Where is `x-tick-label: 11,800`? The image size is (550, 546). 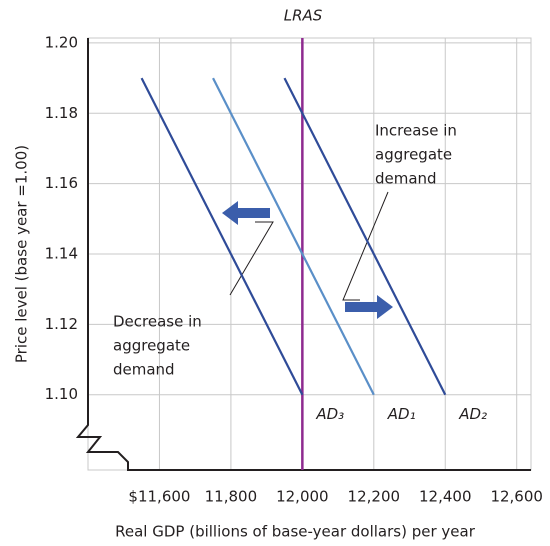 x-tick-label: 11,800 is located at coordinates (231, 497).